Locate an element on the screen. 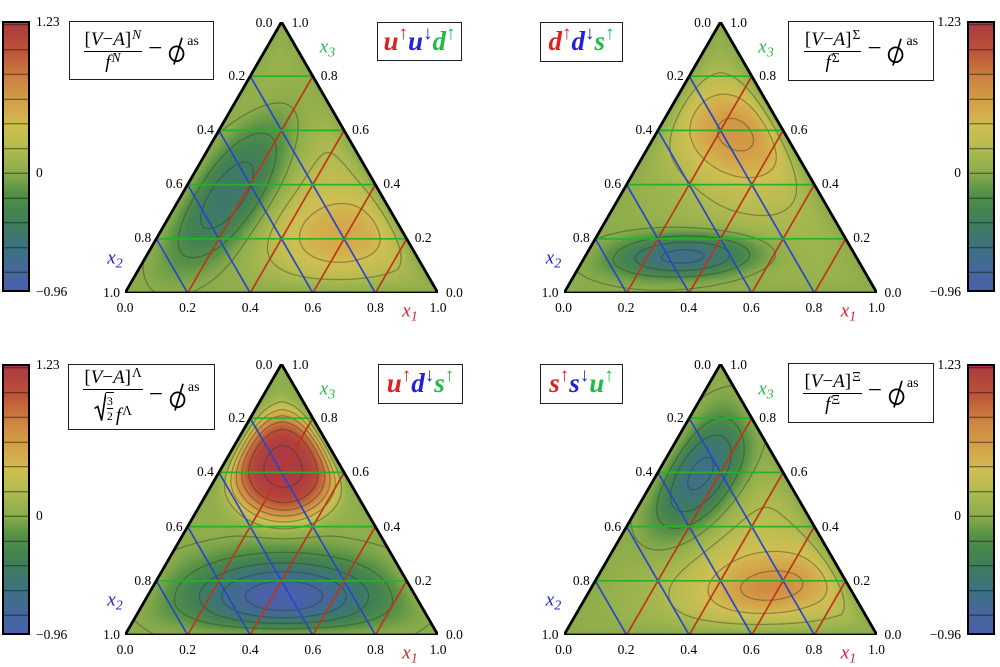 The width and height of the screenshot is (1000, 667). formula-numerator: [V − A] Σ is located at coordinates (832, 39).